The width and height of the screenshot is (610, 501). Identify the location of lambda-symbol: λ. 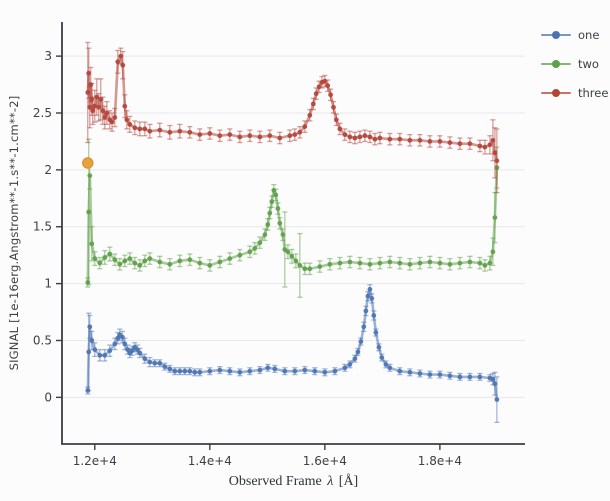
(330, 481).